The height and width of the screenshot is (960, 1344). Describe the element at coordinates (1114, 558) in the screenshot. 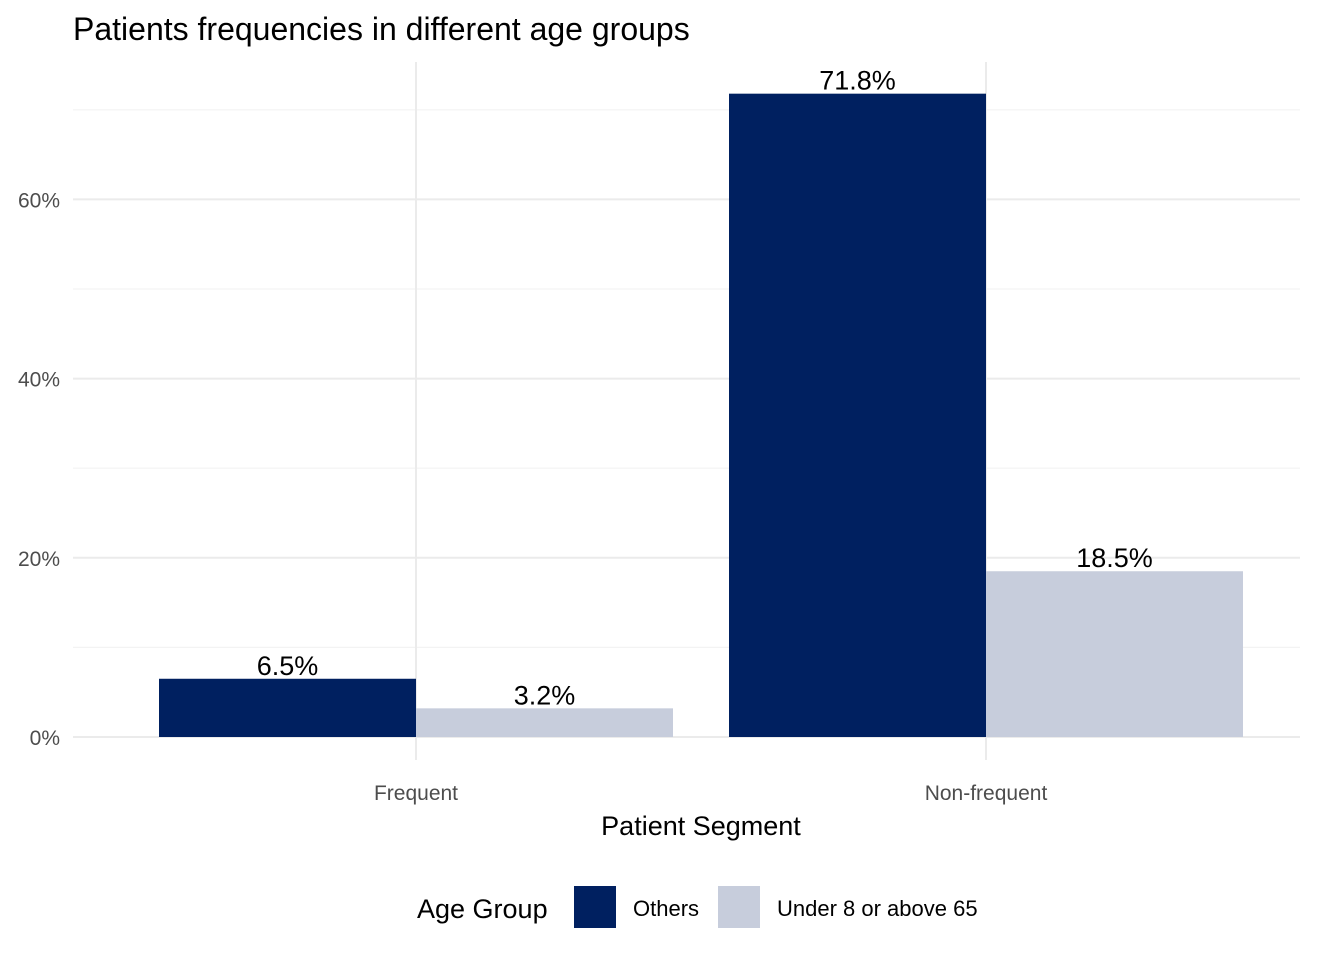

I see `data-label-non-frequent-under-8-or-above-65: 18.5%` at that location.